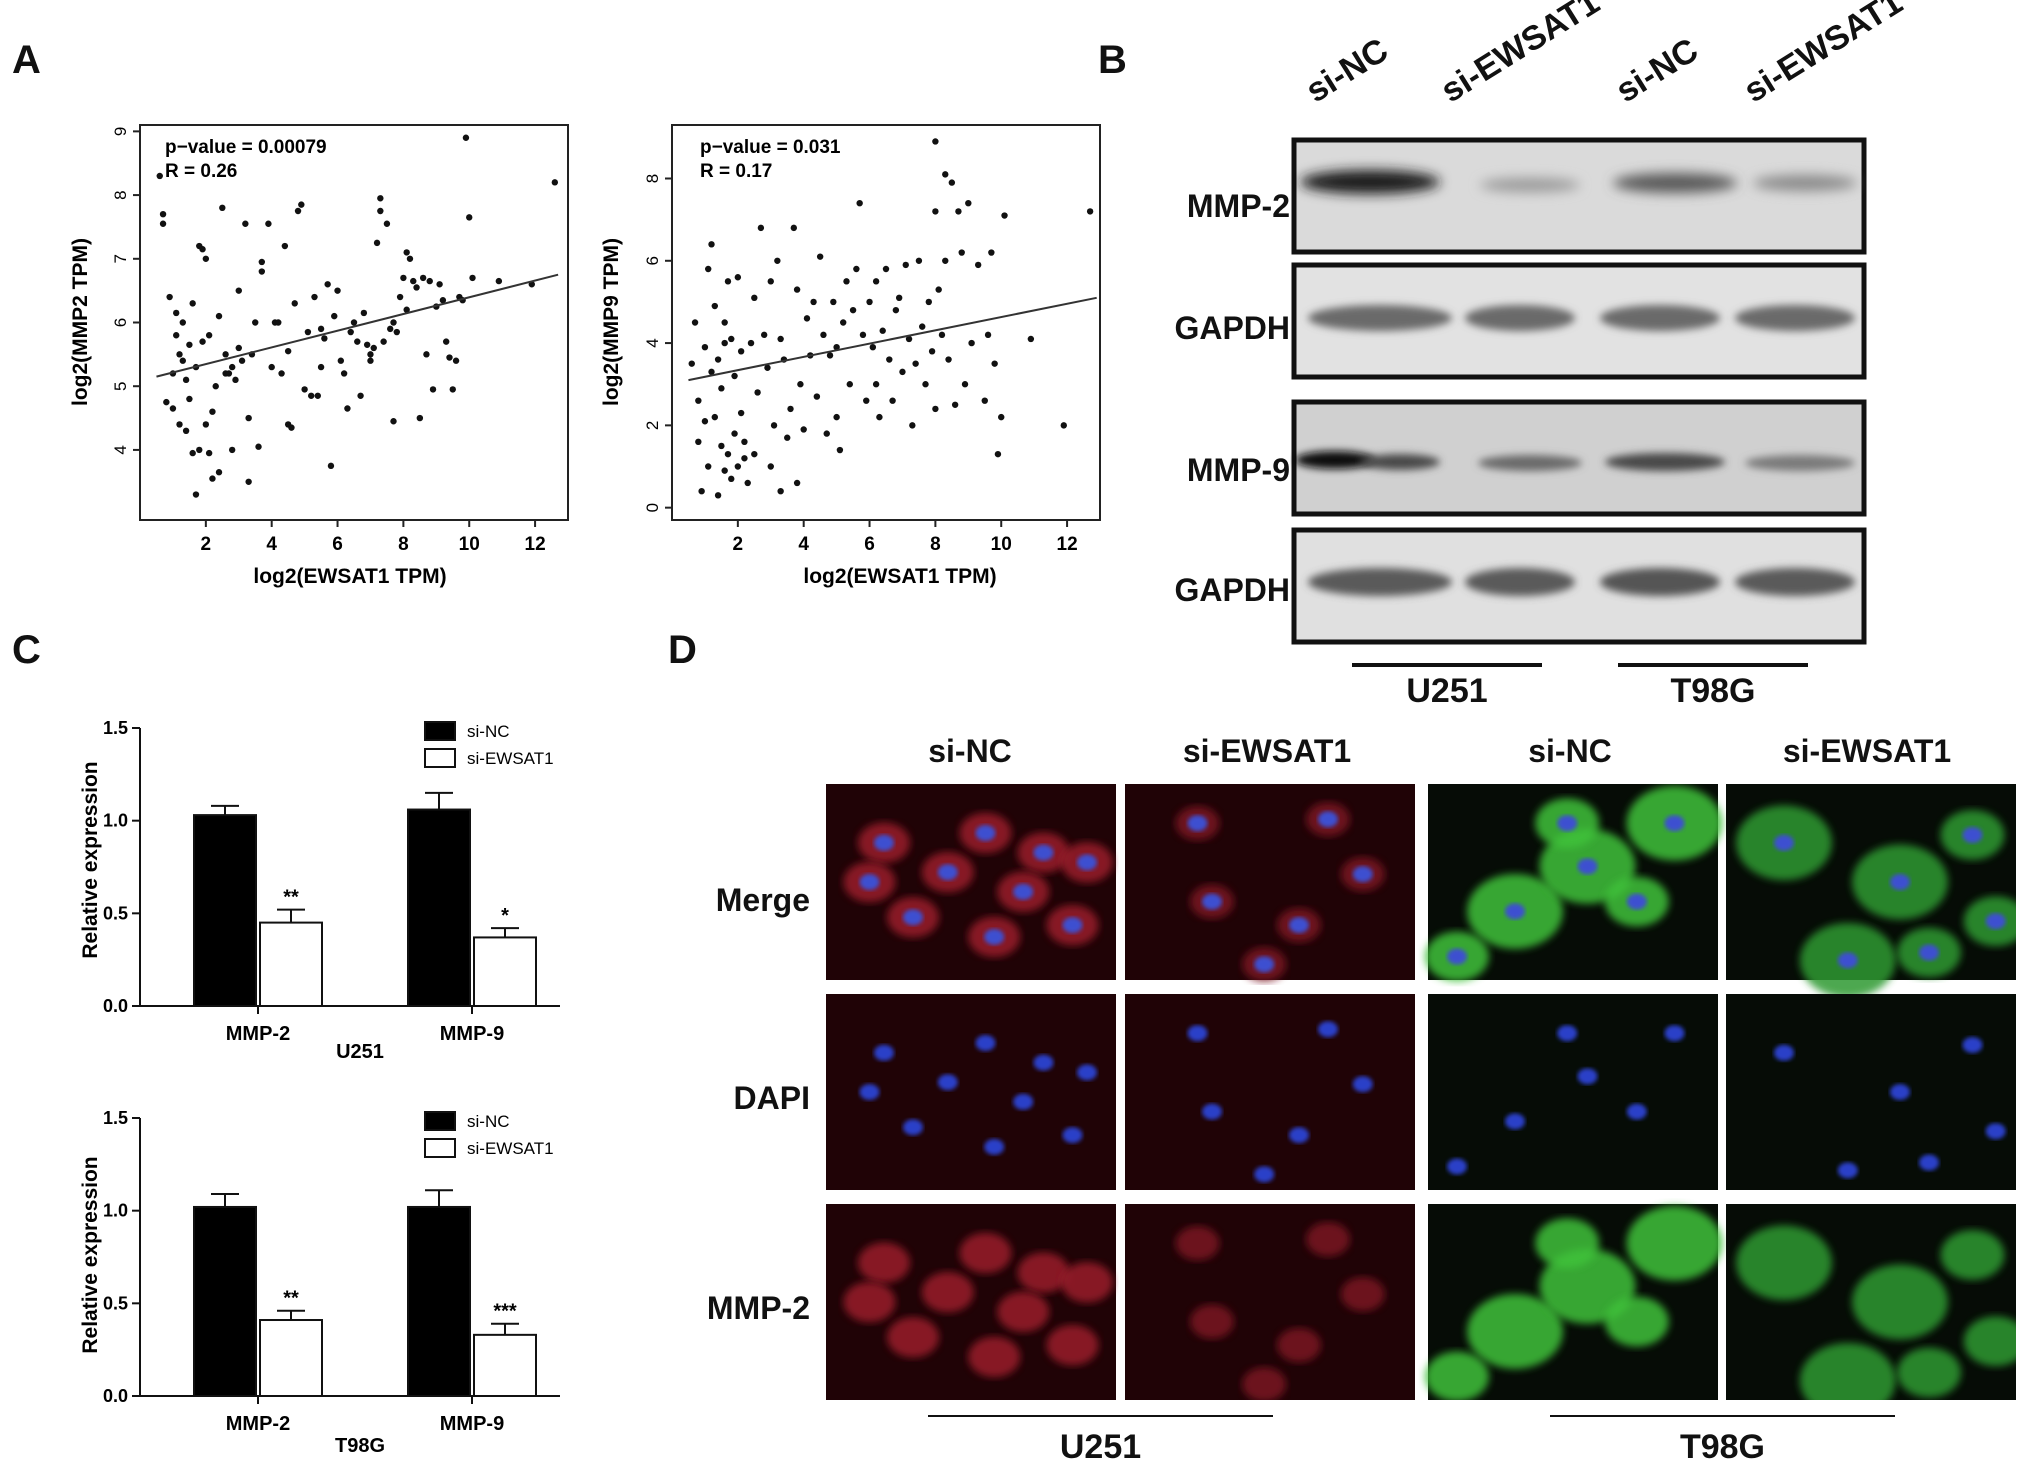  I want to click on x-tick-label: 8, so click(403, 544).